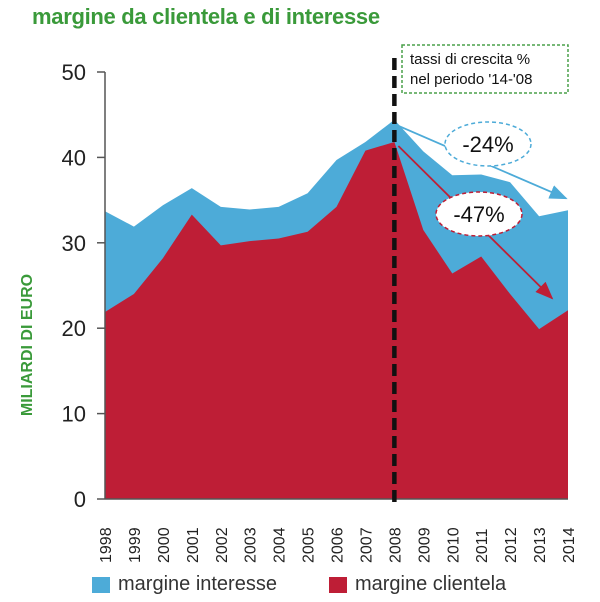 The height and width of the screenshot is (602, 600). What do you see at coordinates (337, 584) in the screenshot?
I see `legend-swatch-clientela` at bounding box center [337, 584].